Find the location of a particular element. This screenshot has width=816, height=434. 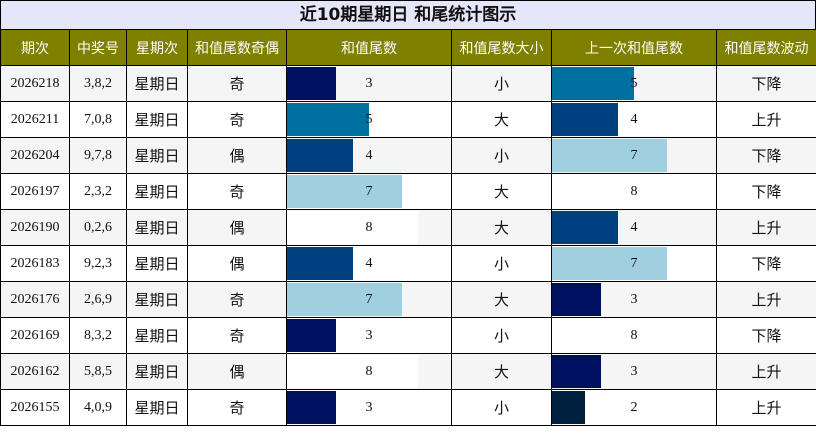

table-row: 2026204 9,7,8 星期日偶 4 小 7 下降 is located at coordinates (408, 155).